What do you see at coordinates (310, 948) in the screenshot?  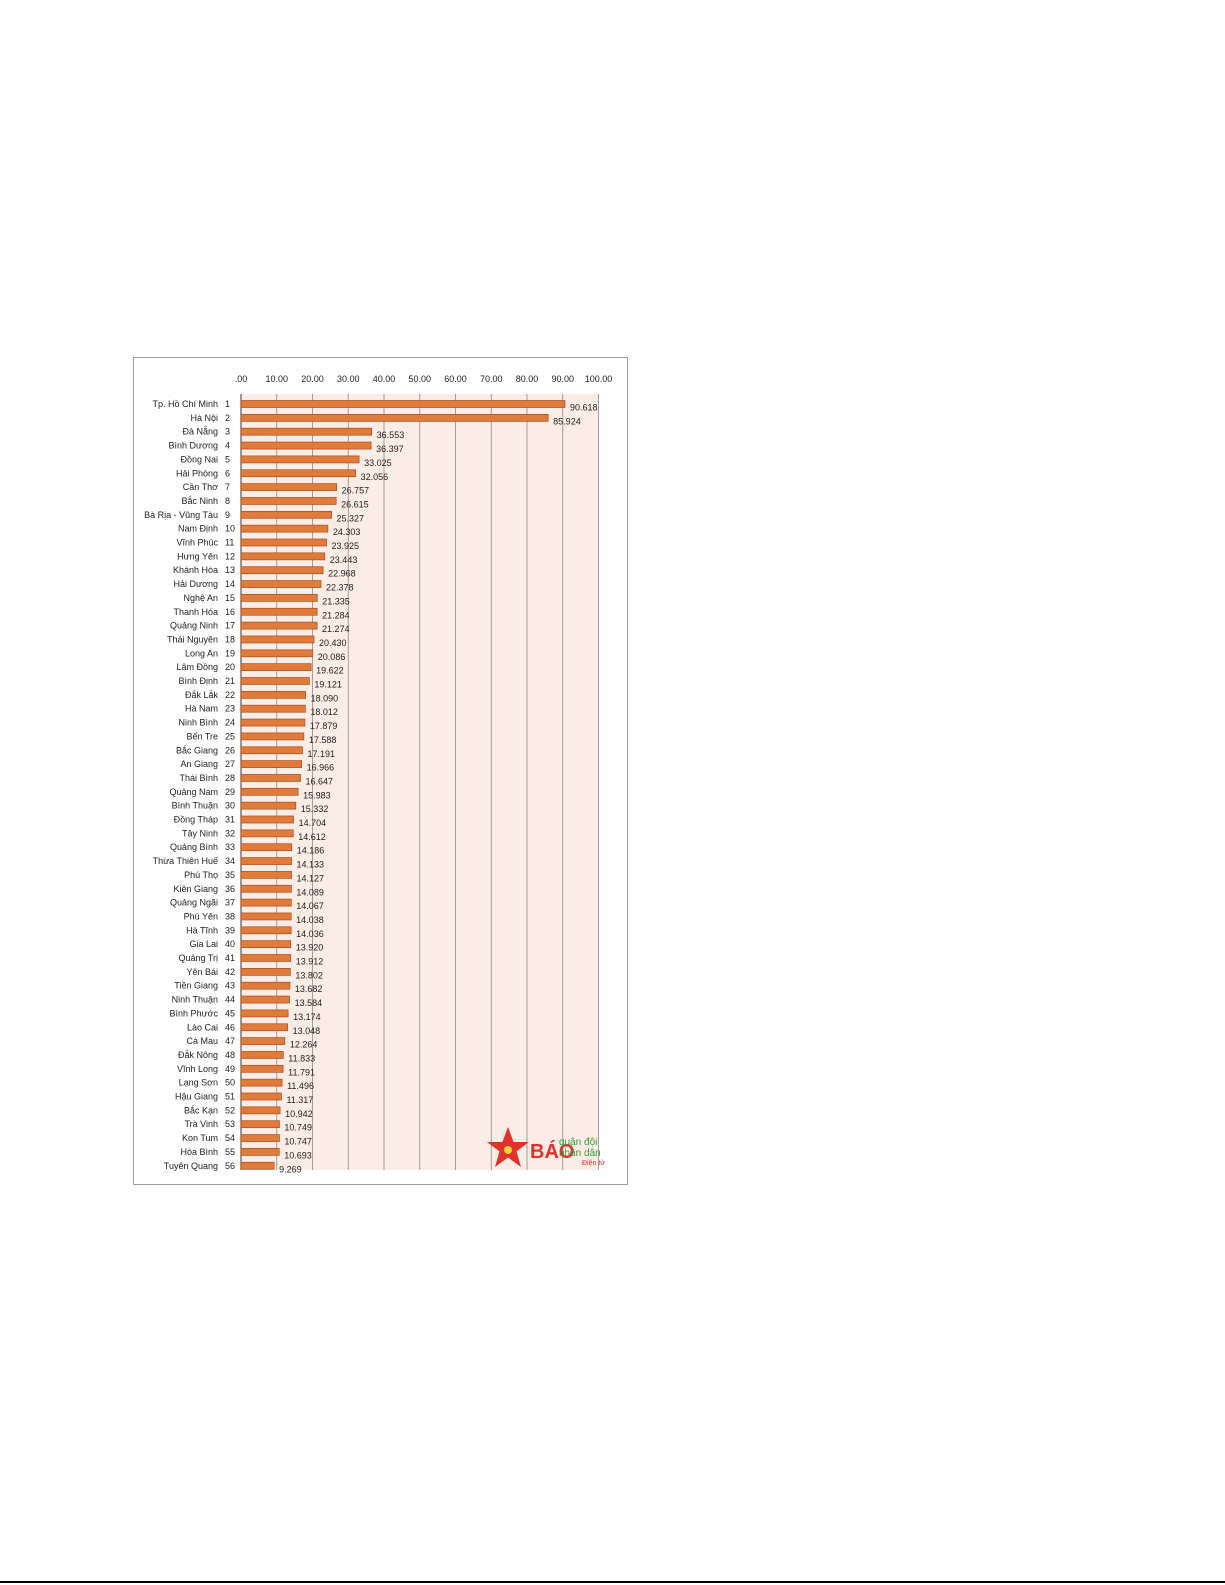 I see `bar-value-label: 13.920` at bounding box center [310, 948].